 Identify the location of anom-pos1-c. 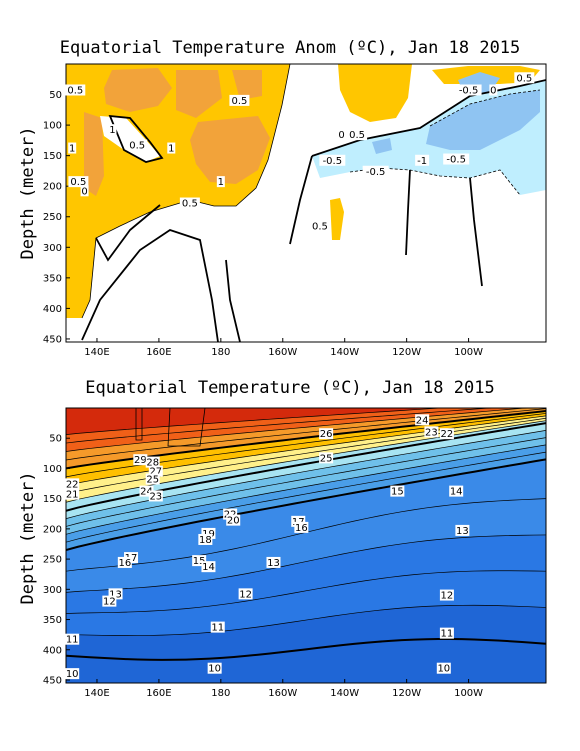
(230, 150).